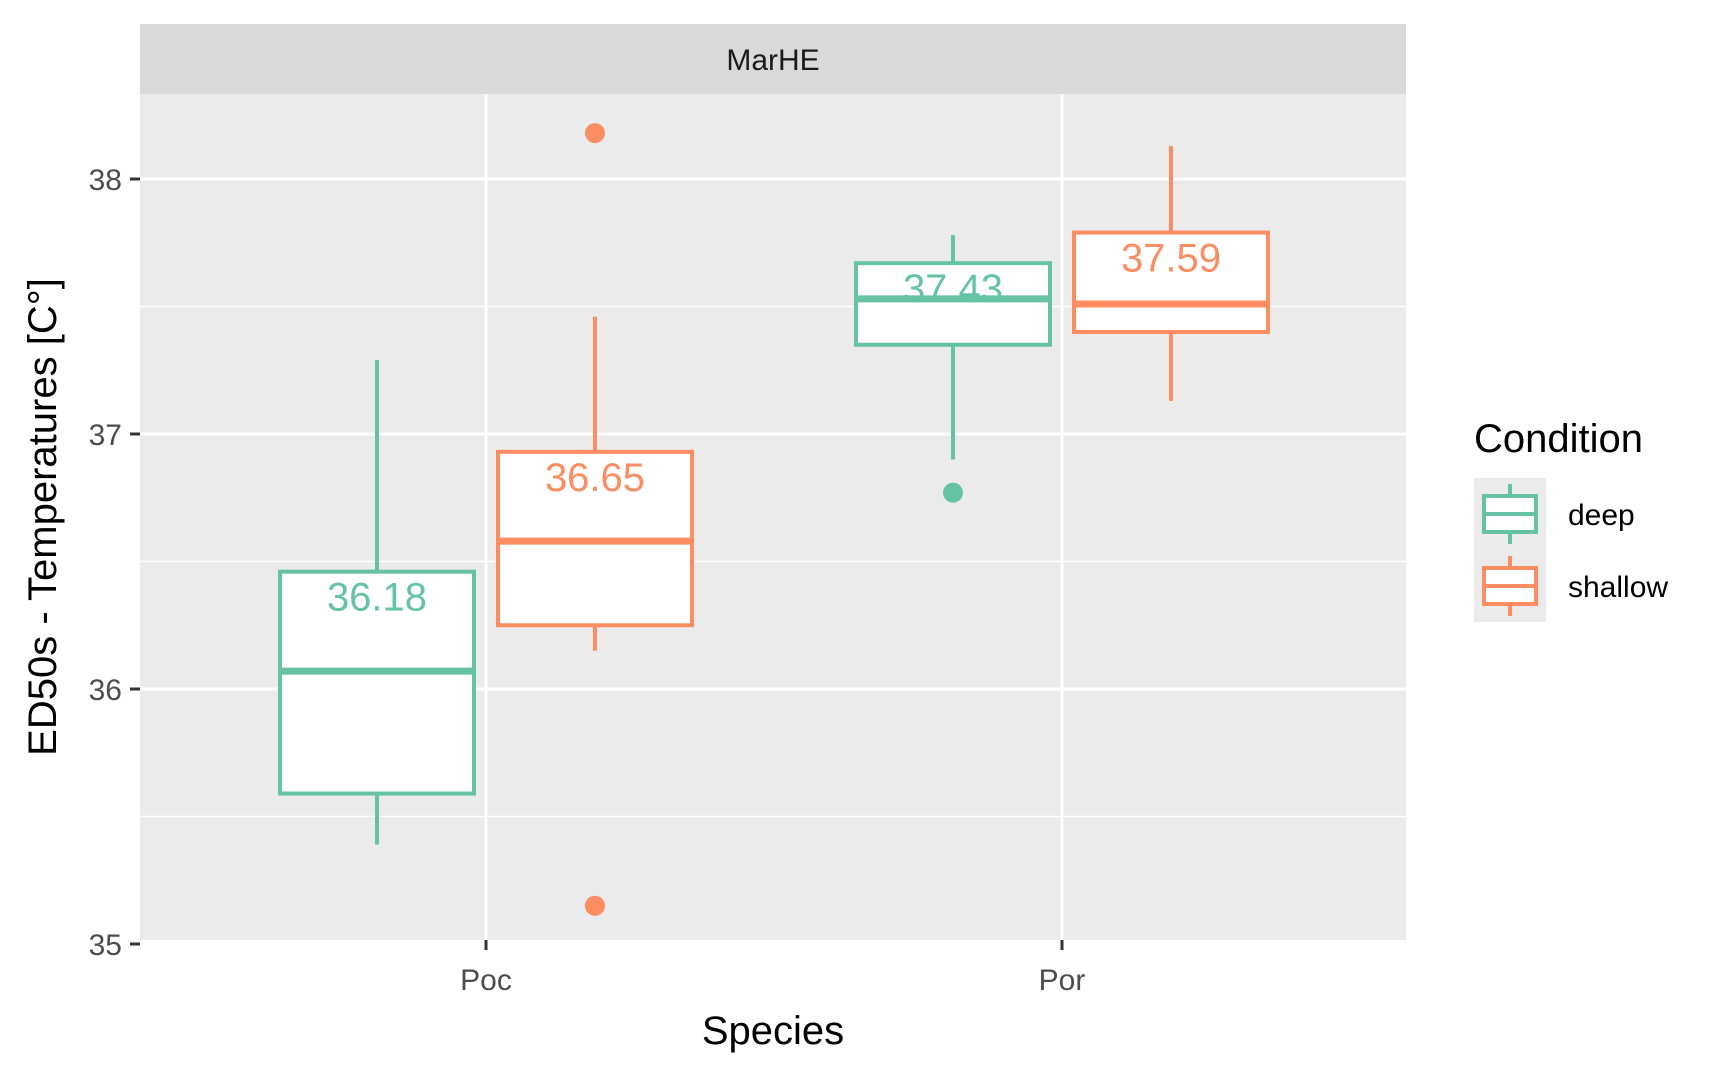 The height and width of the screenshot is (1066, 1724). What do you see at coordinates (595, 519) in the screenshot?
I see `box-shallow-Poc: 36.65` at bounding box center [595, 519].